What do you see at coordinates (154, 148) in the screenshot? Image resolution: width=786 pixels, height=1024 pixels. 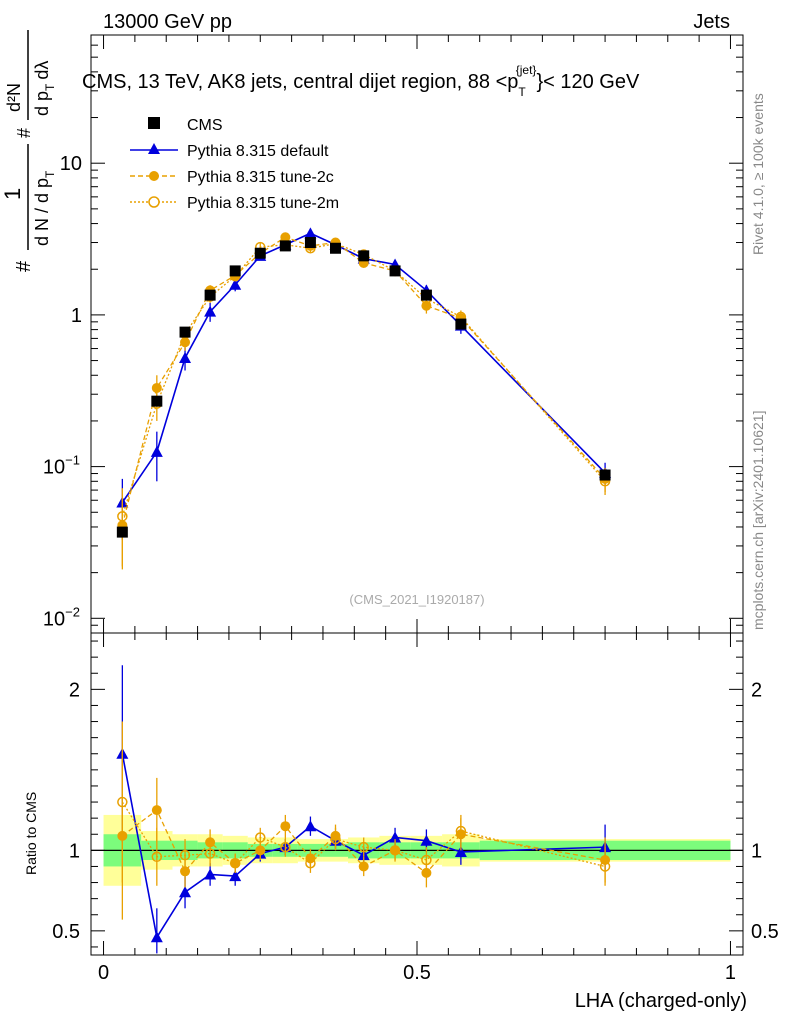 I see `legend-marker-default` at bounding box center [154, 148].